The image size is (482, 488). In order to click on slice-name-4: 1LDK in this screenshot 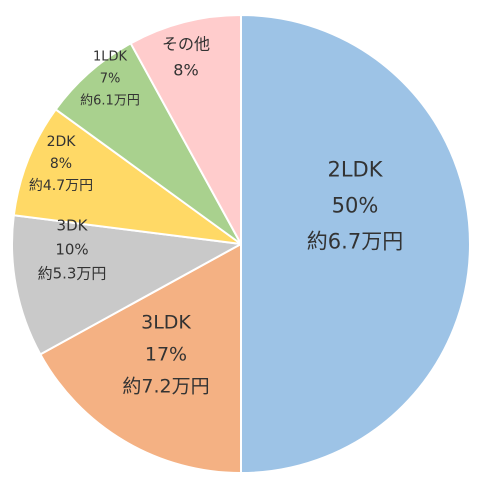, I will do `click(110, 57)`.